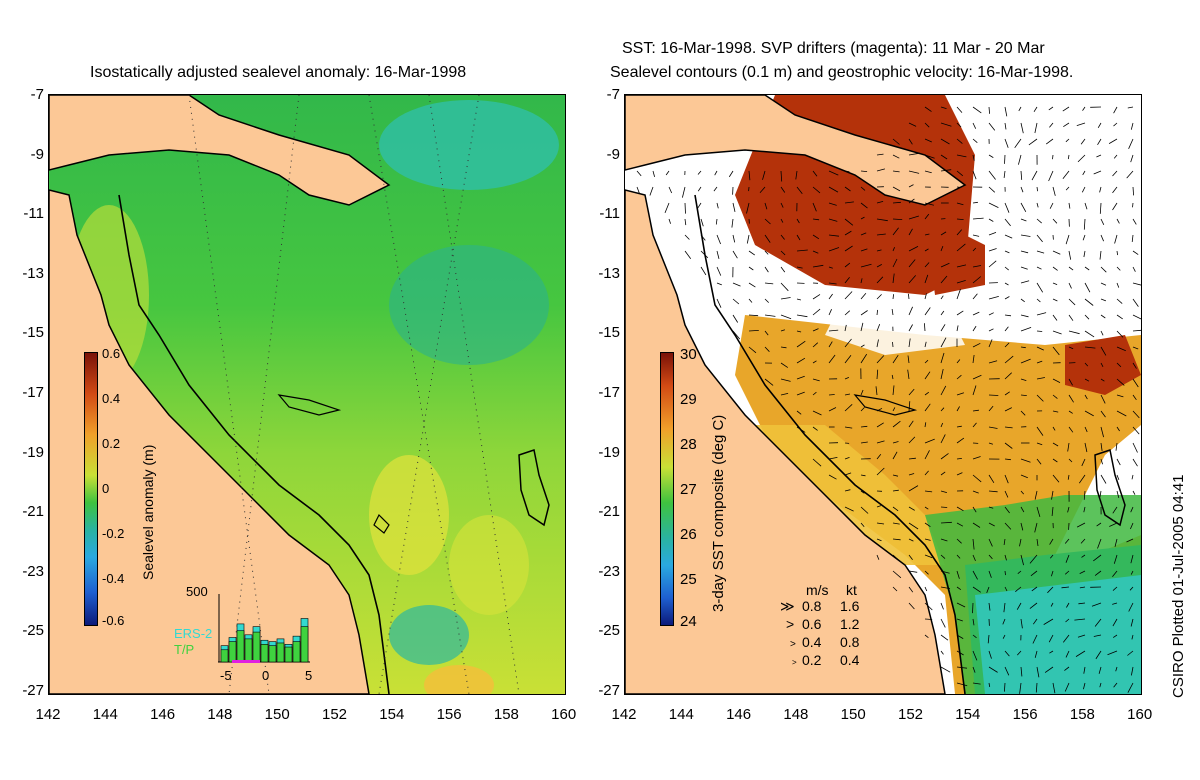 This screenshot has width=1200, height=780. I want to click on velocity-legend-row: >0.6 1.2, so click(823, 624).